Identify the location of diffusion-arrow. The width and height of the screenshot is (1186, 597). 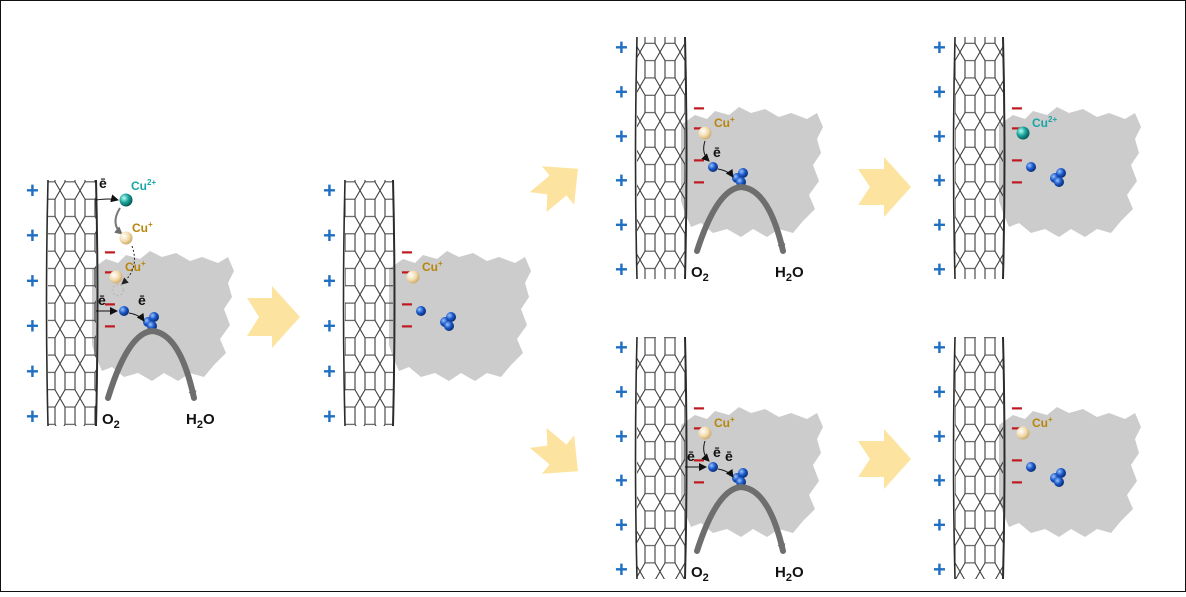
(128, 265).